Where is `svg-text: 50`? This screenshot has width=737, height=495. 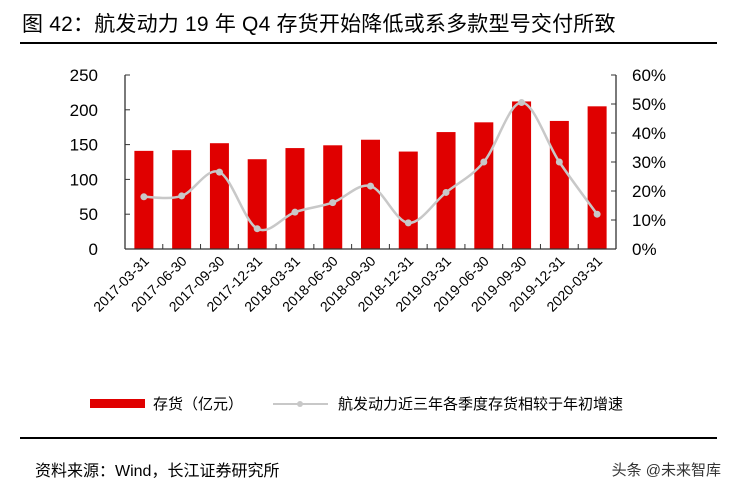 svg-text: 50 is located at coordinates (88, 214).